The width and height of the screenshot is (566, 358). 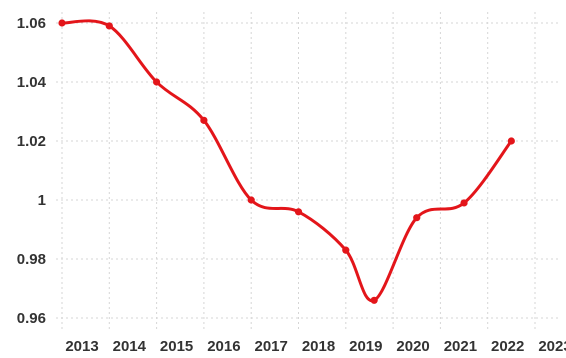 What do you see at coordinates (32, 171) in the screenshot?
I see `y-axis-ticks: 1.06 1.04 1.02 1 0.98 0.96` at bounding box center [32, 171].